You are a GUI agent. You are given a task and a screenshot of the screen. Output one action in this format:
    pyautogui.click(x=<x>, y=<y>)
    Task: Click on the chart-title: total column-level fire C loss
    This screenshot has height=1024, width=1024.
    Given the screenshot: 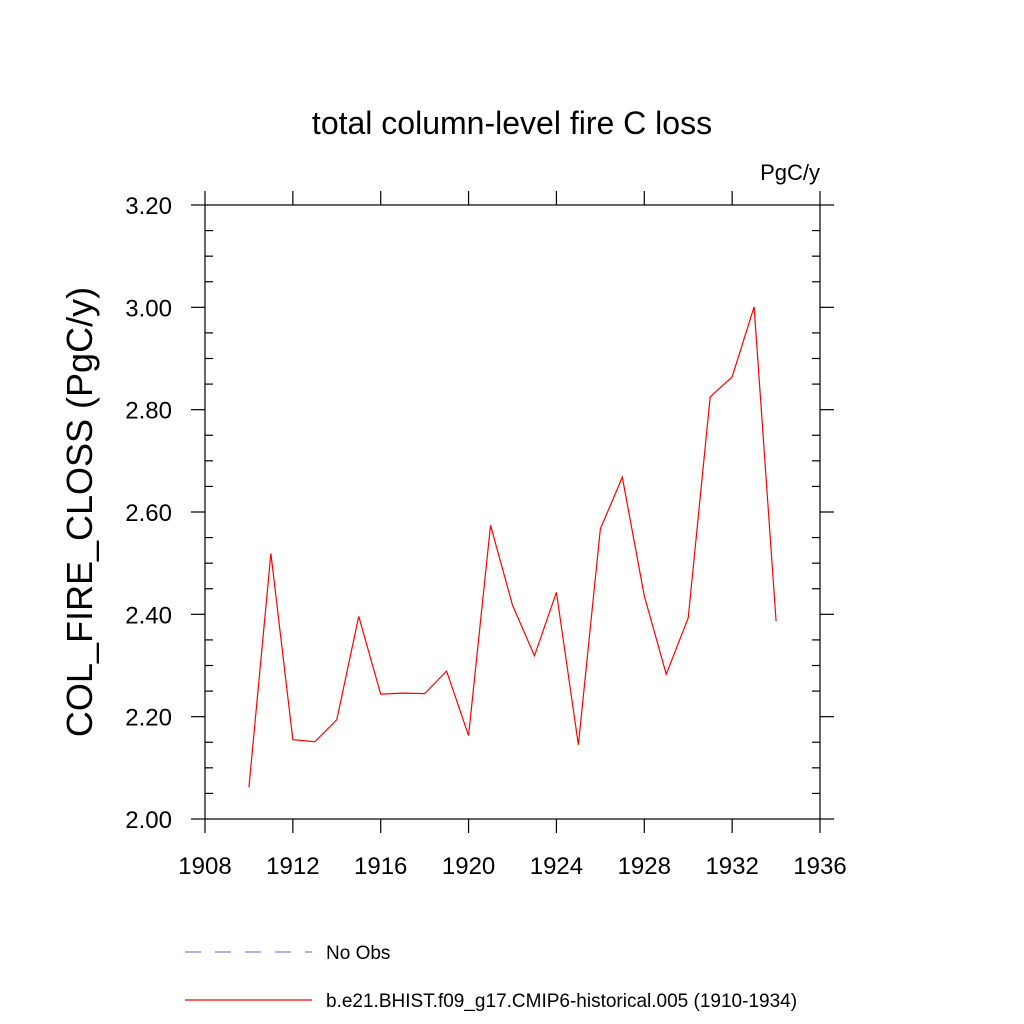 What is the action you would take?
    pyautogui.click(x=512, y=123)
    